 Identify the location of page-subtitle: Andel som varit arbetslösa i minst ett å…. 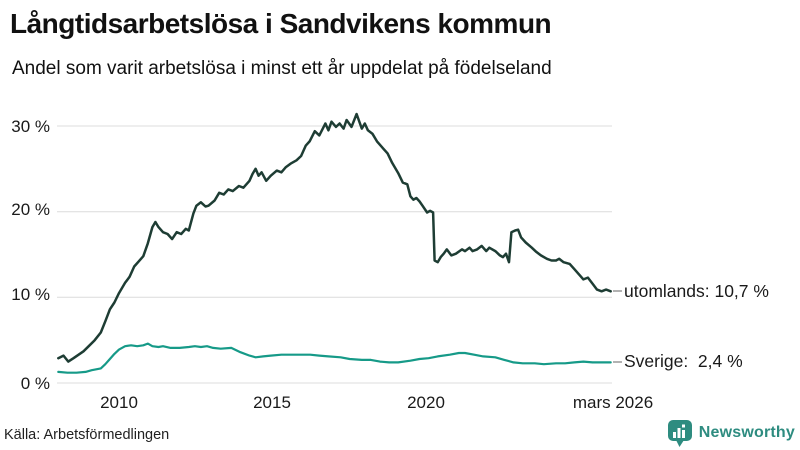
(282, 68).